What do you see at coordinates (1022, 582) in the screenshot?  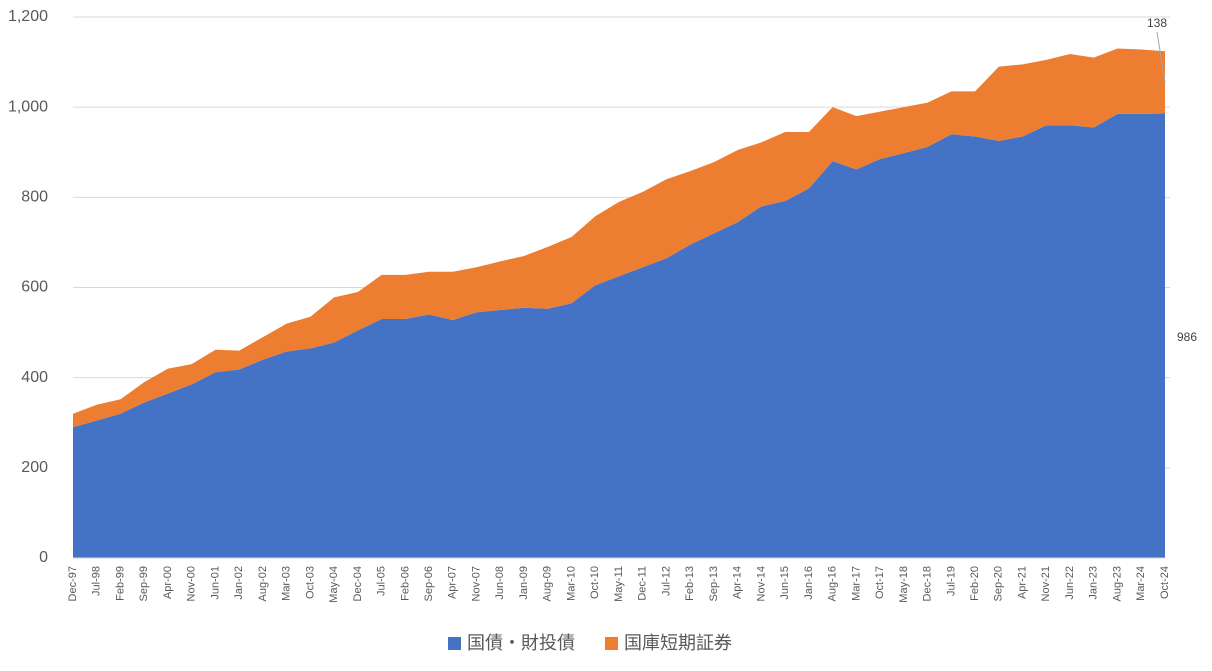 I see `x-tick-label: Apr-21` at bounding box center [1022, 582].